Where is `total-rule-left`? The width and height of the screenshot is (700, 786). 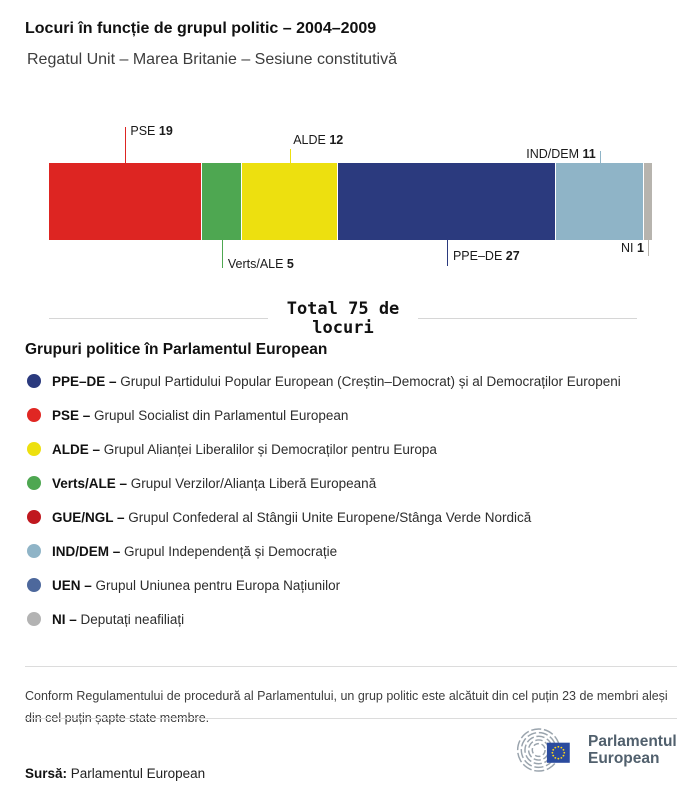 total-rule-left is located at coordinates (158, 318).